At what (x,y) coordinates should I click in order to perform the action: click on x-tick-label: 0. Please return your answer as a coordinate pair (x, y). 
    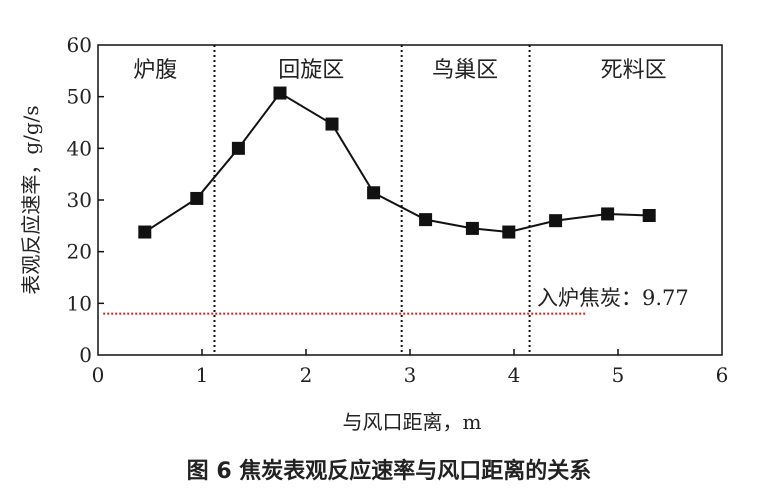
    Looking at the image, I should click on (98, 375).